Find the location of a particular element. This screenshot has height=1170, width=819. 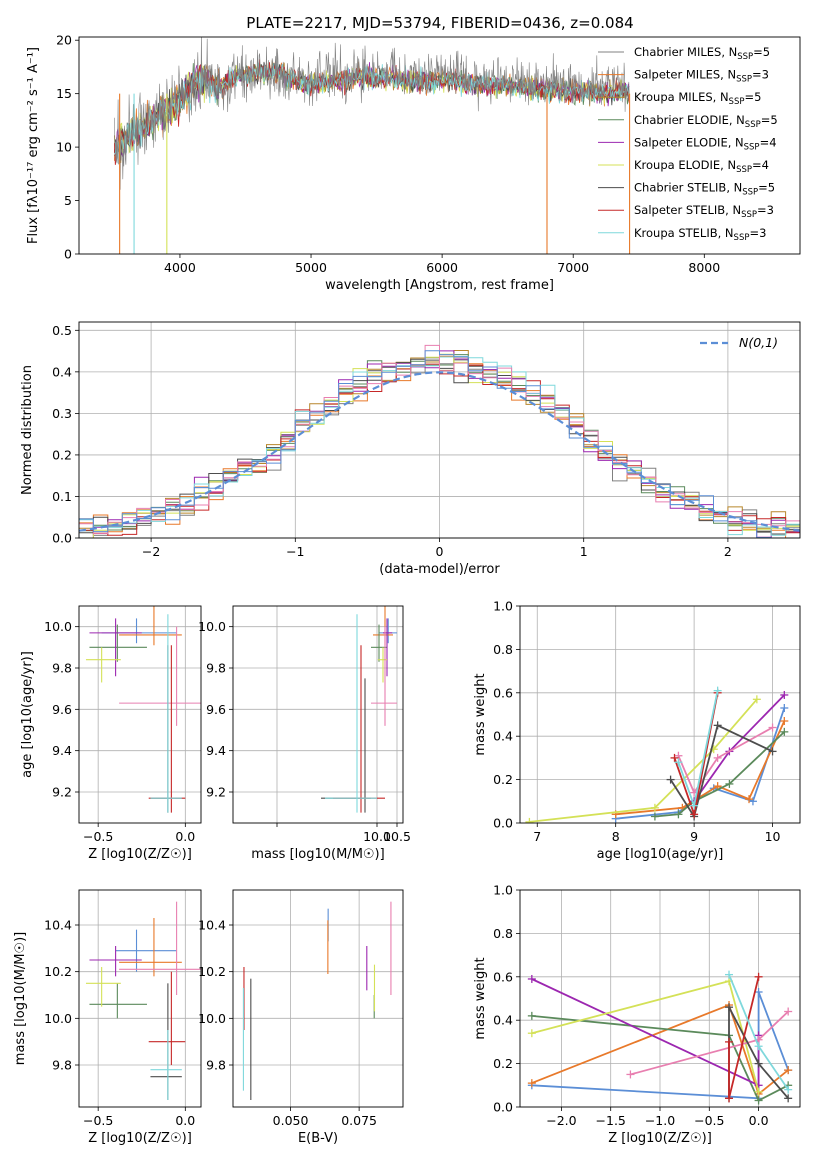

x-tick-label: −1.5 is located at coordinates (611, 1120).